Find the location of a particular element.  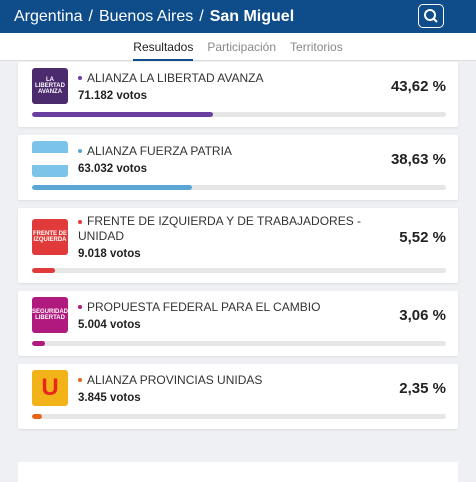

party-logo: FRENTE DE IZQUIERDA is located at coordinates (50, 237).